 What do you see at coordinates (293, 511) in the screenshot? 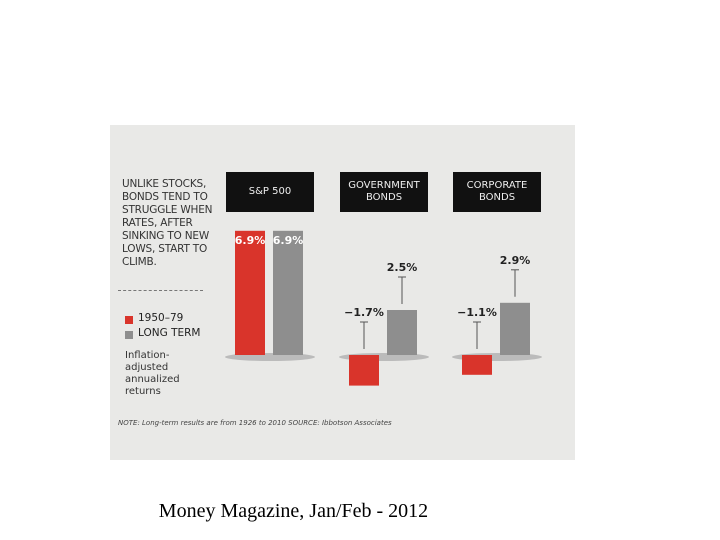
I see `caption: Money Magazine, Jan/Feb - 2012` at bounding box center [293, 511].